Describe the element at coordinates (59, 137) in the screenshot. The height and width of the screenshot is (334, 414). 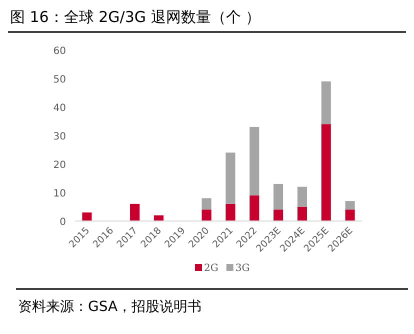
I see `y-tick-label: 30` at that location.